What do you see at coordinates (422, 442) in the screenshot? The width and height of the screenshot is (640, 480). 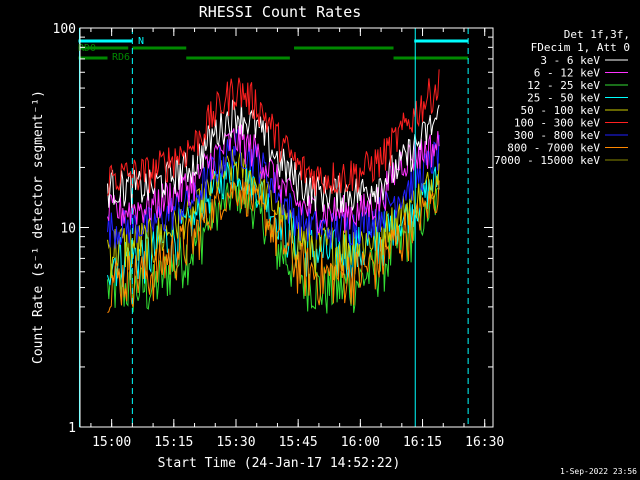 I see `x-tick-label: 16:15` at bounding box center [422, 442].